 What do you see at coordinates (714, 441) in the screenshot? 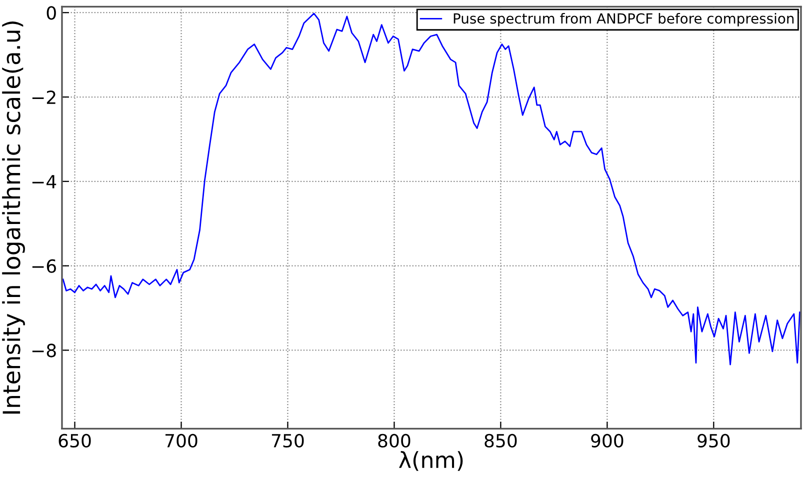
I see `x-tick-label: 950` at bounding box center [714, 441].